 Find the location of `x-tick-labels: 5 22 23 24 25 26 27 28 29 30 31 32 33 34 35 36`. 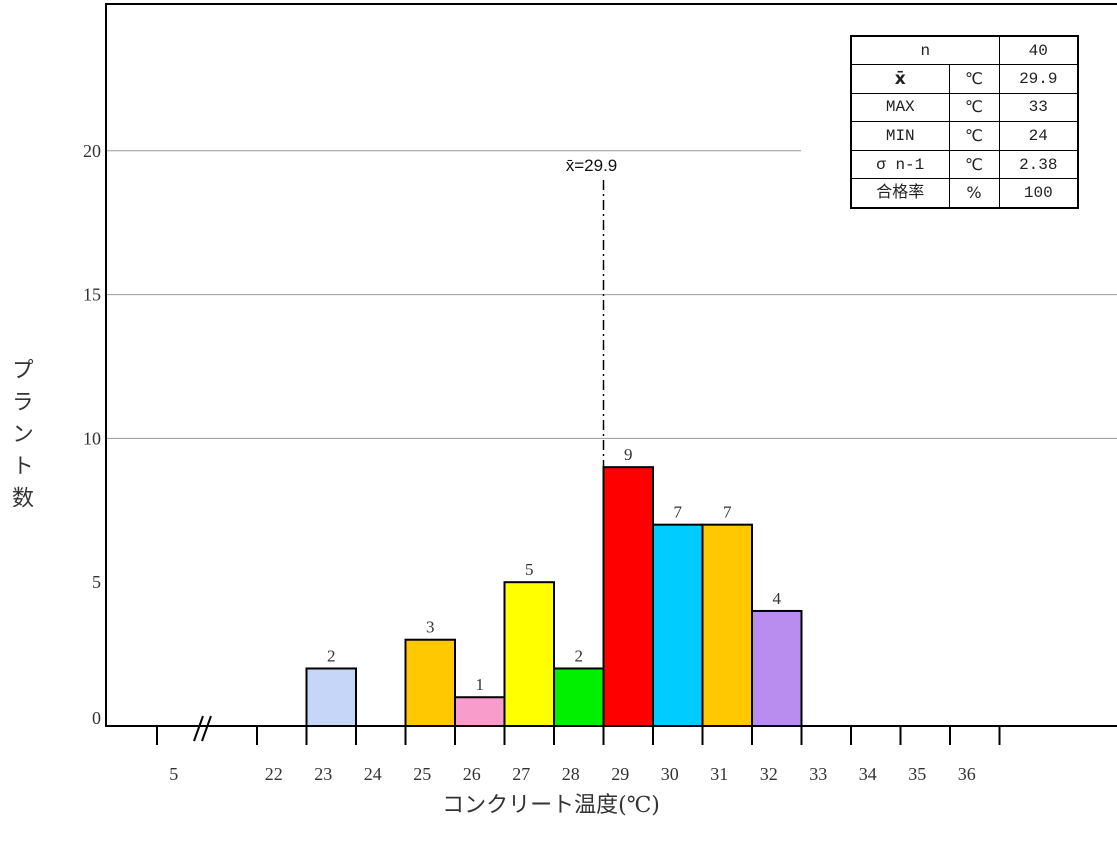

x-tick-labels: 5 22 23 24 25 26 27 28 29 30 31 32 33 34 35 36 is located at coordinates (572, 774).